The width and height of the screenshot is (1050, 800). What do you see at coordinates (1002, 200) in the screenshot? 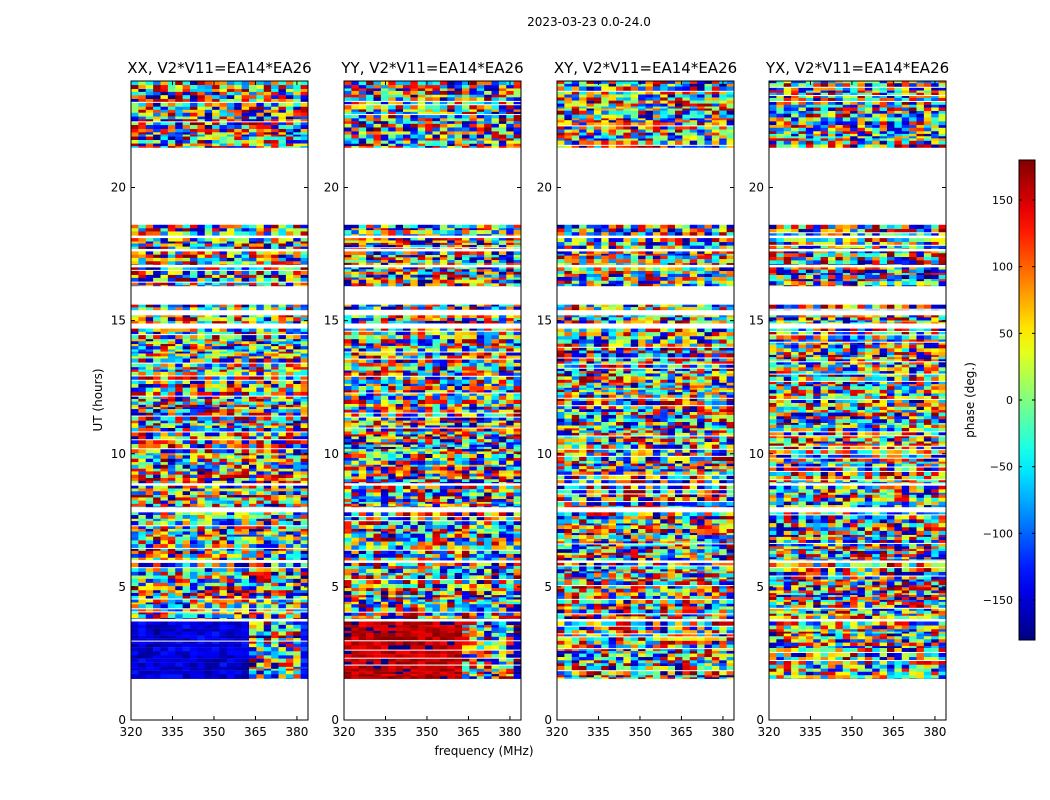
I see `colorbar-tick-label: 150` at bounding box center [1002, 200].